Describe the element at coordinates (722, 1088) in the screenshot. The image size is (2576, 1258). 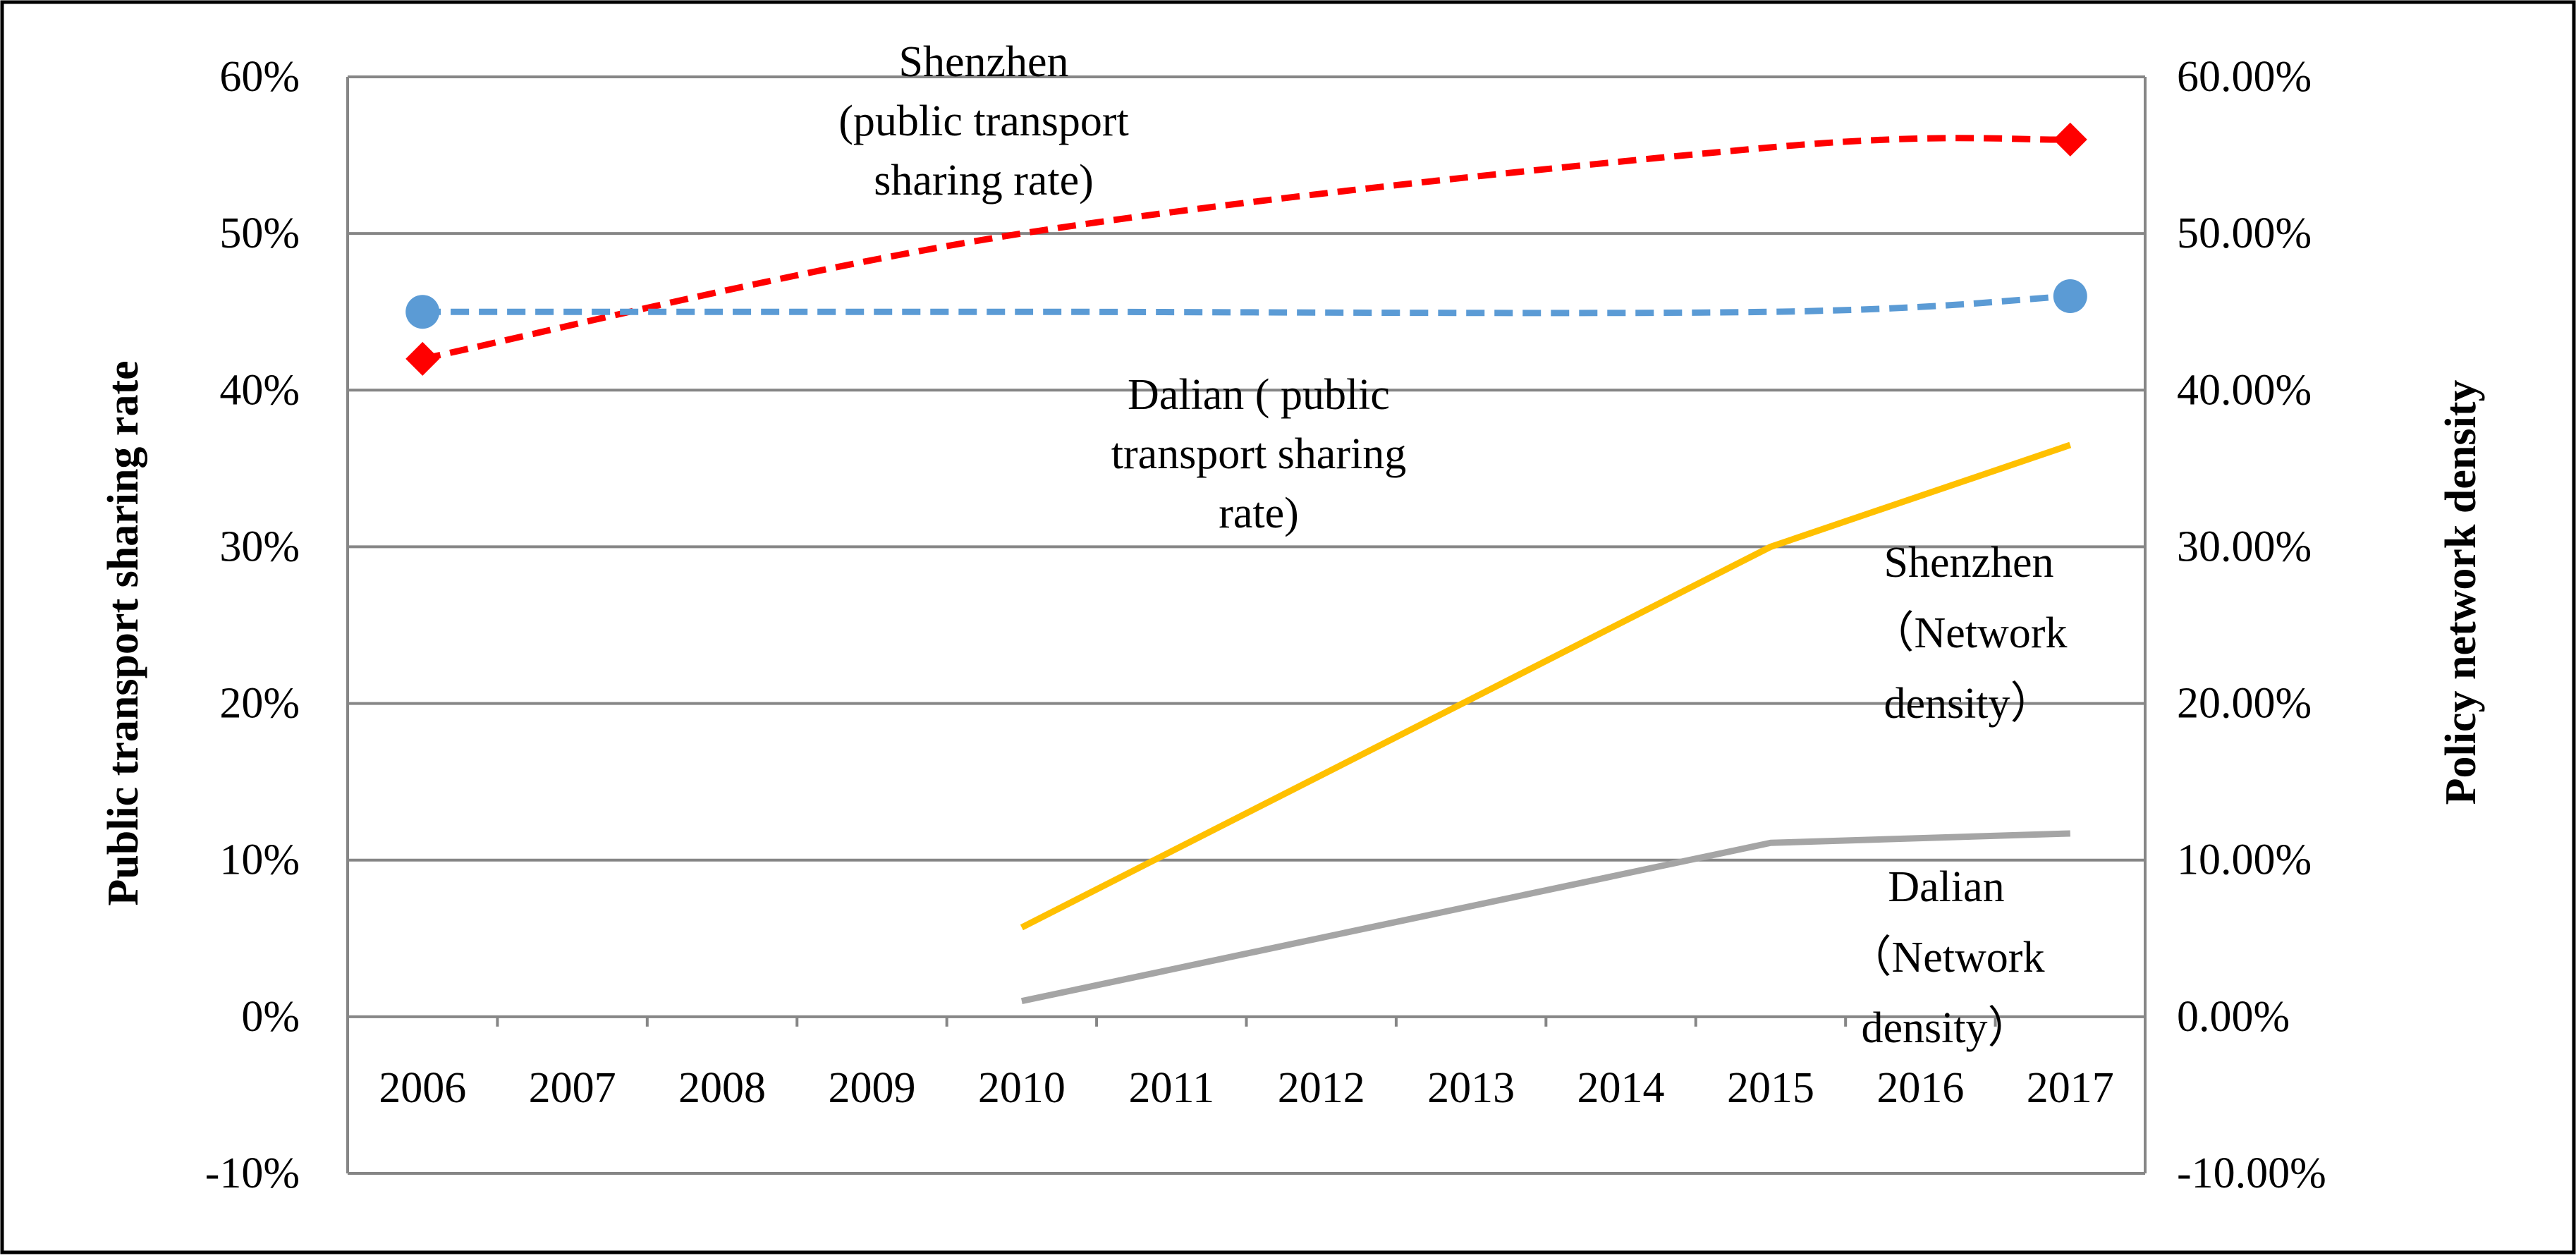
I see `x-tick-label: 2008` at that location.